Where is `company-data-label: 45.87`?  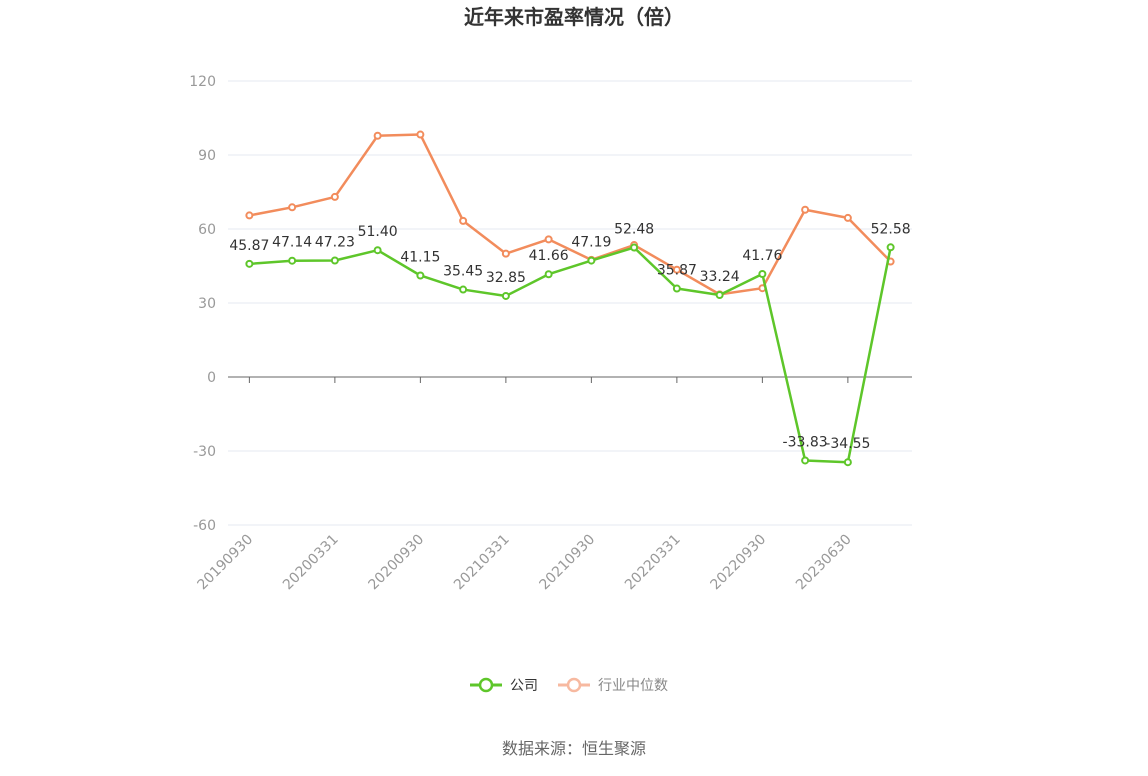
company-data-label: 45.87 is located at coordinates (249, 246).